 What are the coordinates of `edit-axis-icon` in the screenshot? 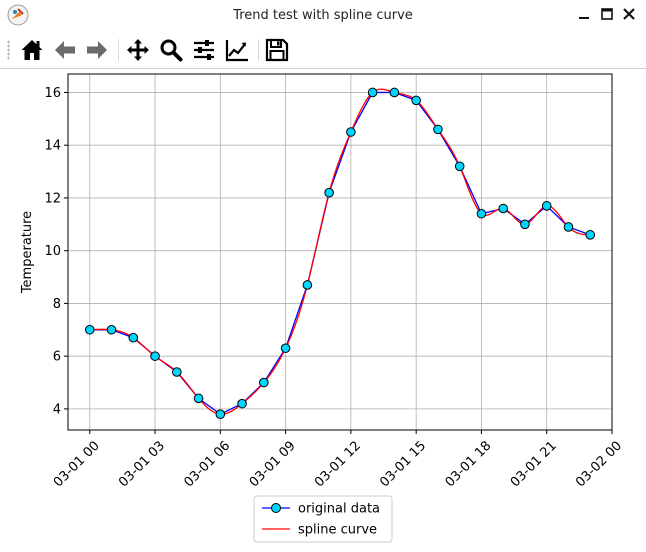 It's located at (237, 50).